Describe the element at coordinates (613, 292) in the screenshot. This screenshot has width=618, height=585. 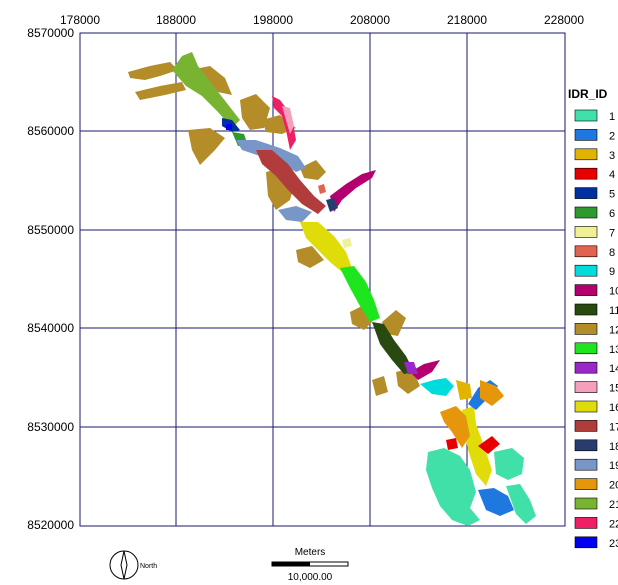
I see `legend-label: 10` at that location.